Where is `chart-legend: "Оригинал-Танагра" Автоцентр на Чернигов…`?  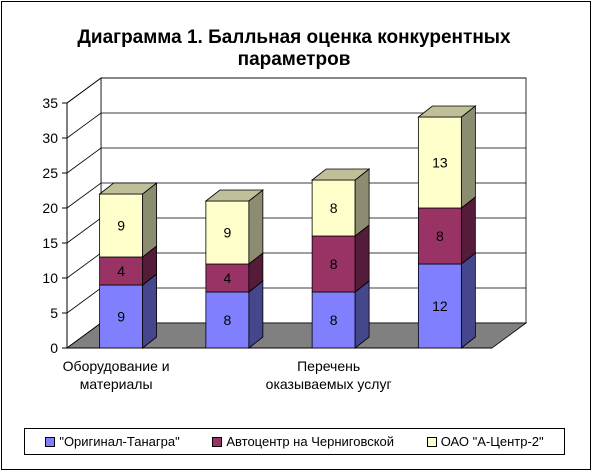 chart-legend: "Оригинал-Танагра" Автоцентр на Чернигов… is located at coordinates (294, 441).